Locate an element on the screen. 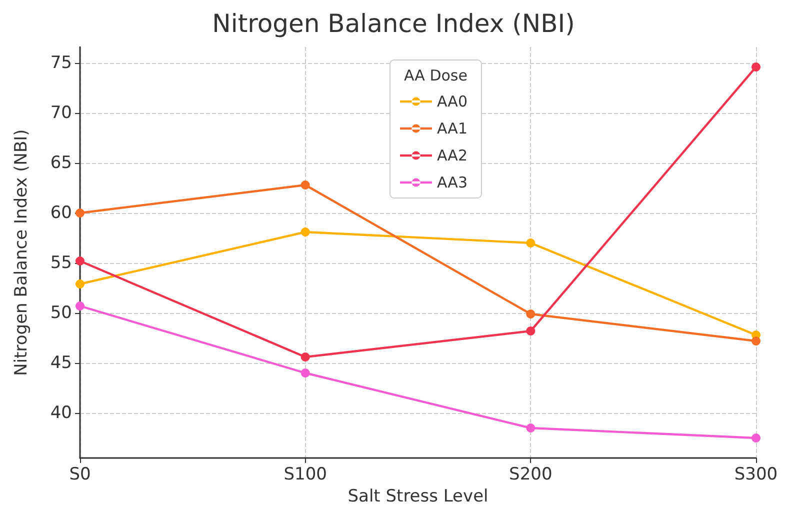 This screenshot has width=787, height=515. legend-label: AA0 is located at coordinates (452, 101).